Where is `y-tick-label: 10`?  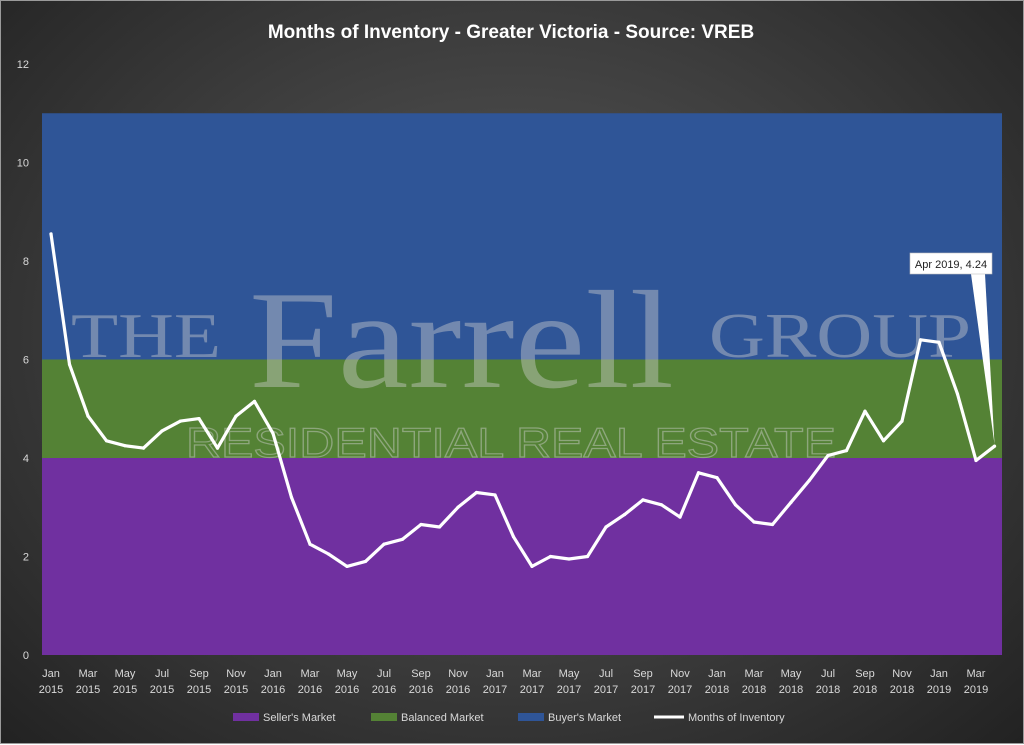
y-tick-label: 10 is located at coordinates (23, 164).